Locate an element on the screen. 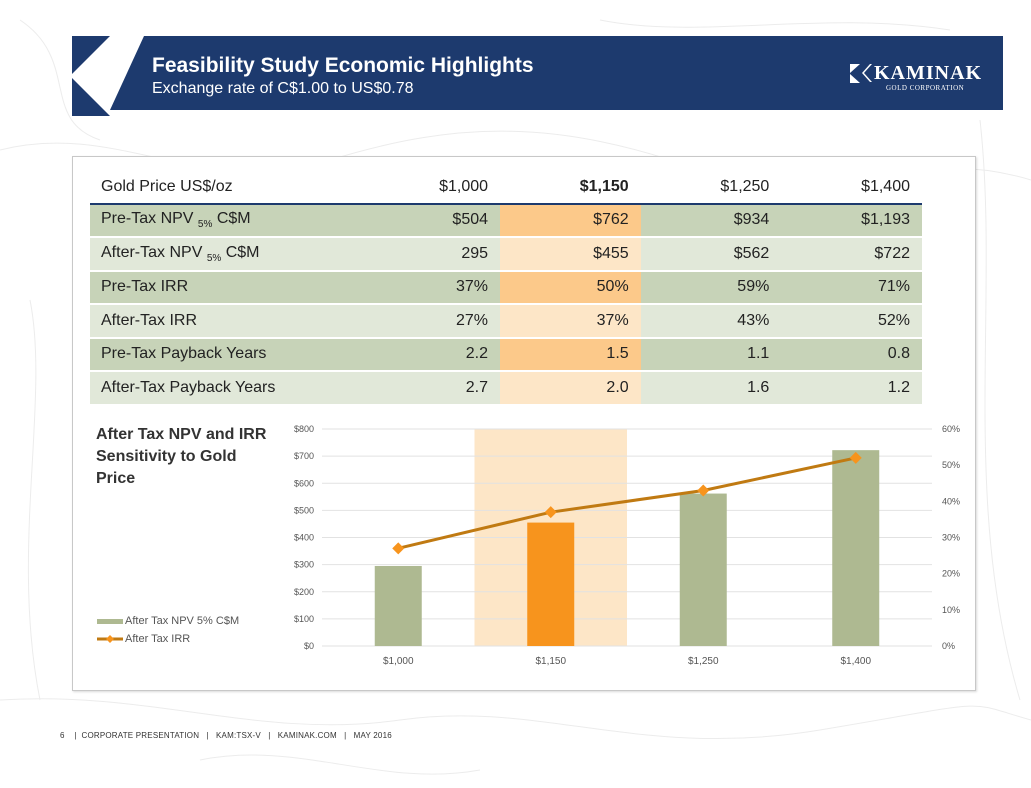 This screenshot has height=788, width=1031. table-row: After-Tax IRR 27% 37% 43% 52% is located at coordinates (506, 321).